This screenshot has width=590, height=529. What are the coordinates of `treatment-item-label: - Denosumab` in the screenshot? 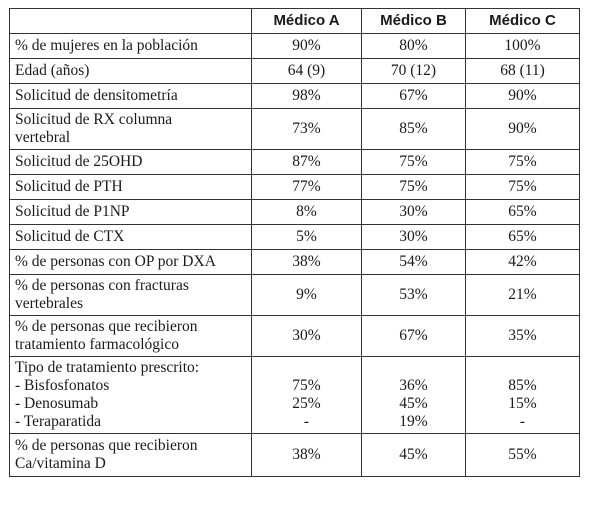 It's located at (57, 403).